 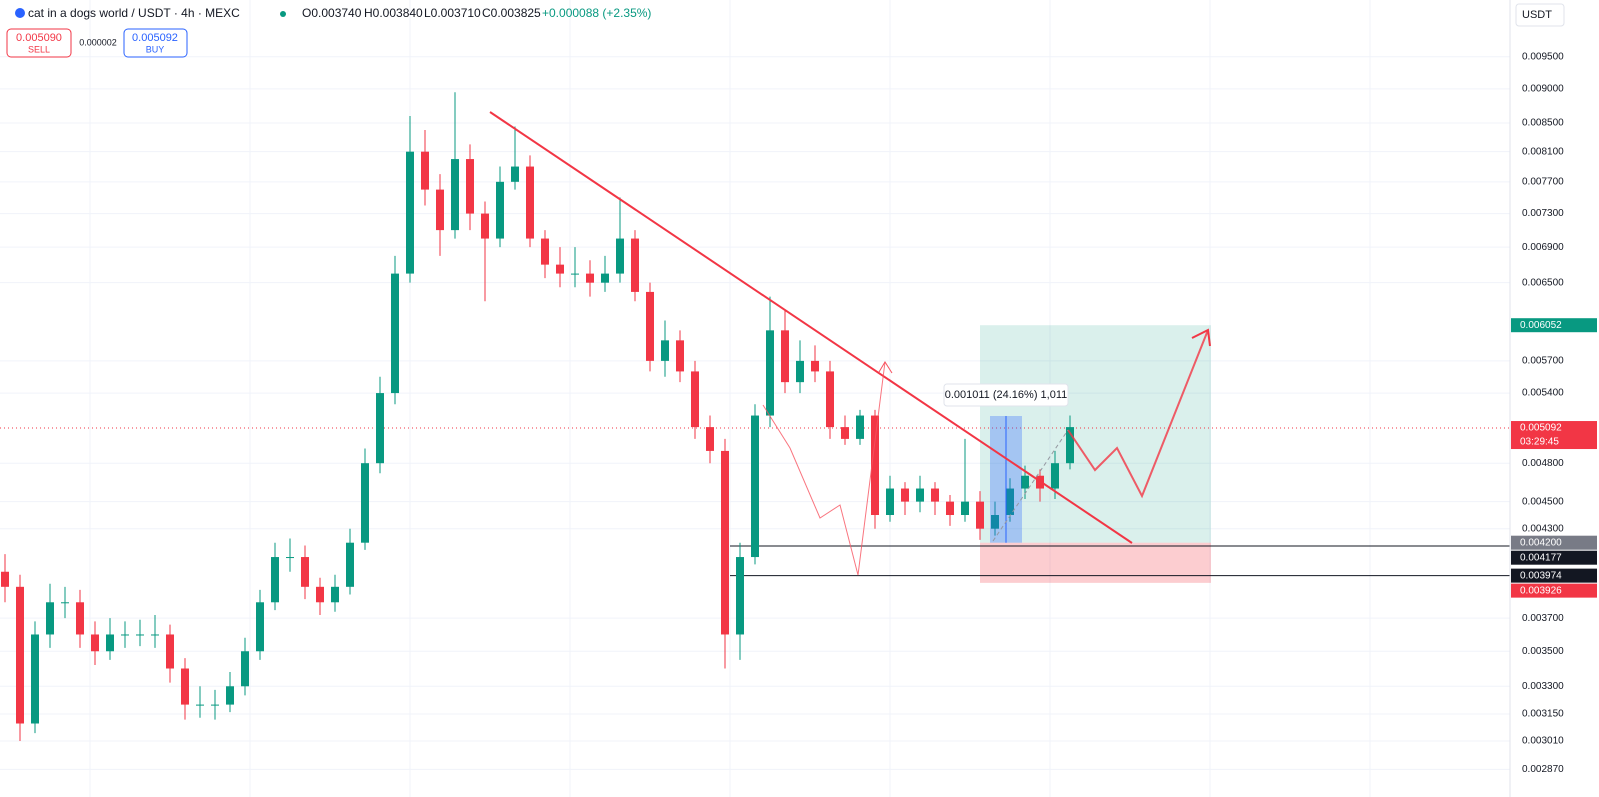 What do you see at coordinates (1537, 15) in the screenshot?
I see `currency: USDT` at bounding box center [1537, 15].